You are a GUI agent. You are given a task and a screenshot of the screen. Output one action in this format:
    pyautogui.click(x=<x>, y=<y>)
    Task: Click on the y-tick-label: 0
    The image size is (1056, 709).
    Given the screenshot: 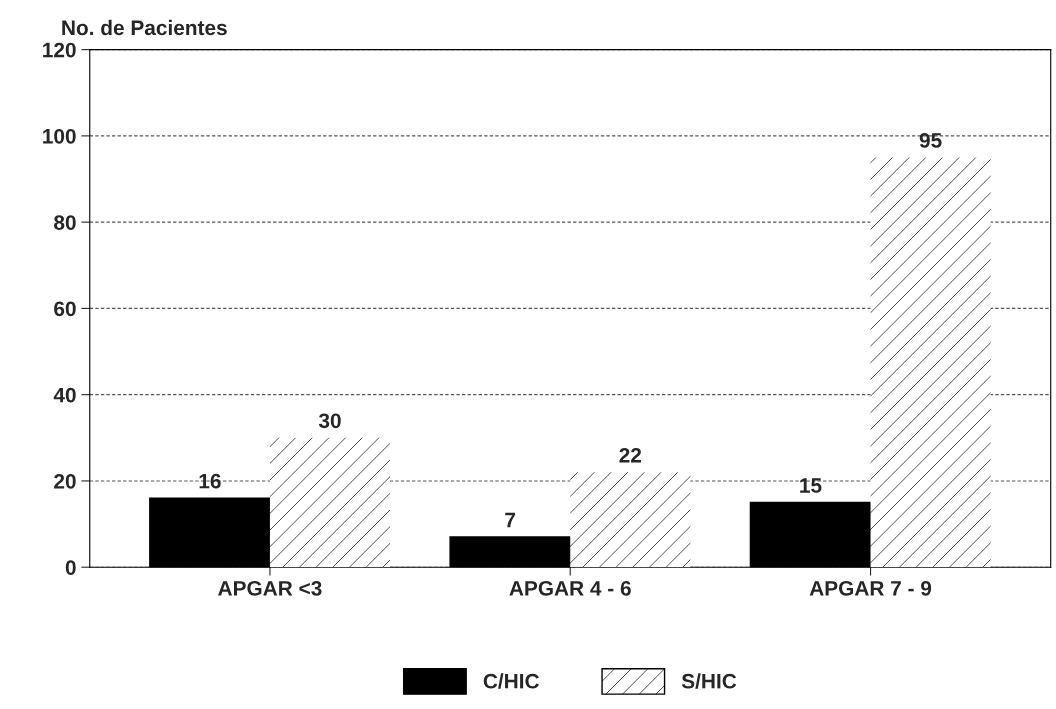 What is the action you would take?
    pyautogui.click(x=70, y=567)
    